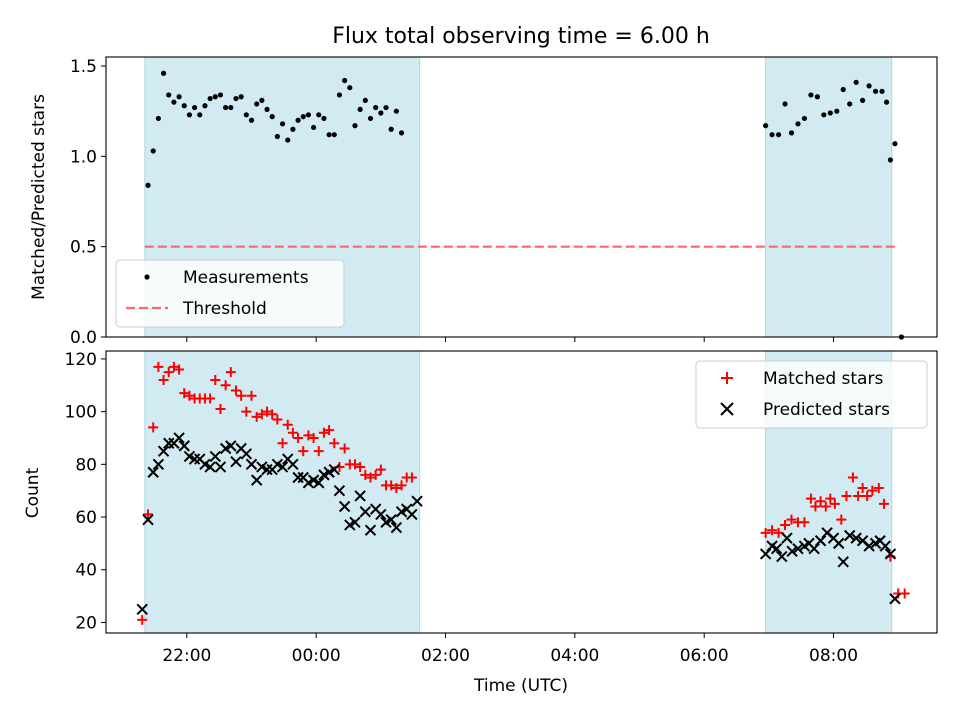 The height and width of the screenshot is (720, 960). What do you see at coordinates (86, 623) in the screenshot?
I see `bottom-y-tick-label: 20` at bounding box center [86, 623].